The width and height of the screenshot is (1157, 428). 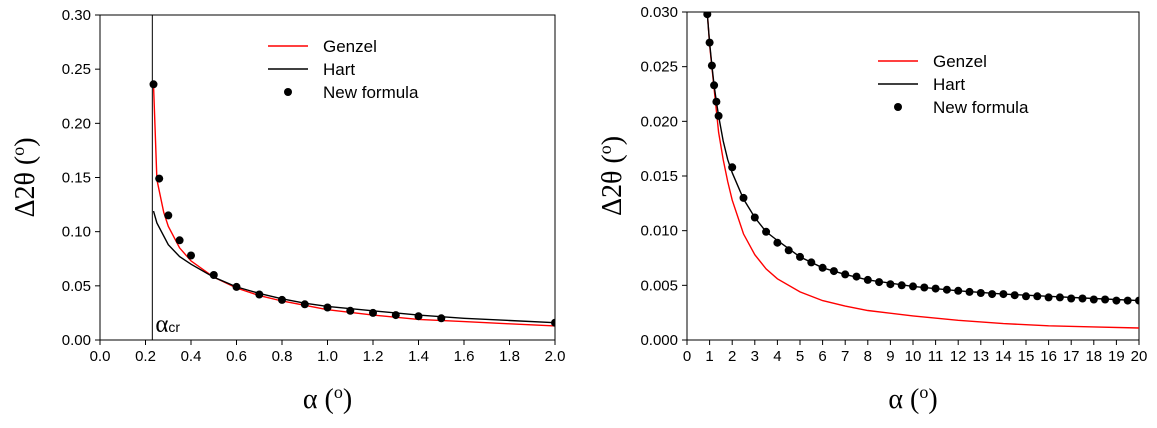 I want to click on x-tick-label: 1.6, so click(x=464, y=356).